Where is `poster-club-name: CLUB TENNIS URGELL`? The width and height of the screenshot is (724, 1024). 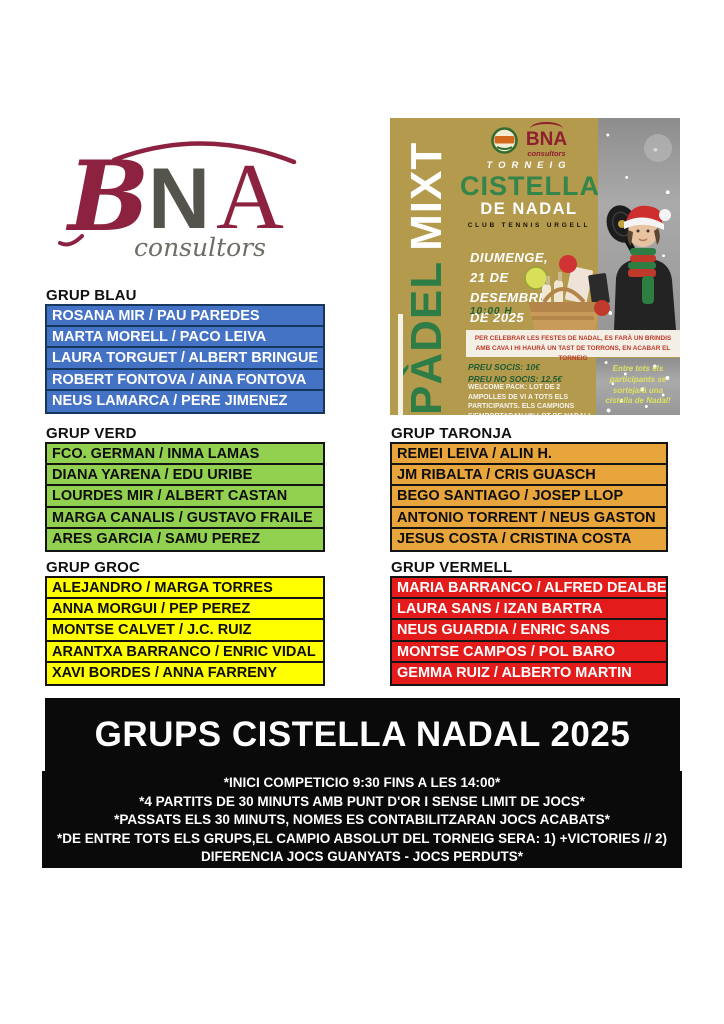 poster-club-name: CLUB TENNIS URGELL is located at coordinates (529, 226).